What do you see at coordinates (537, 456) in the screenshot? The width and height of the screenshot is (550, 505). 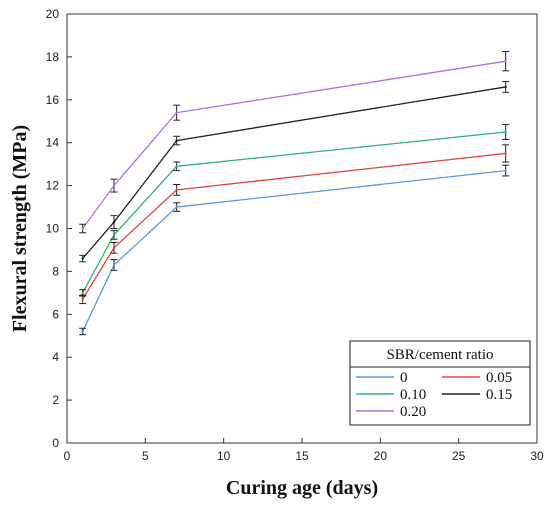 I see `x-tick-label: 30` at bounding box center [537, 456].